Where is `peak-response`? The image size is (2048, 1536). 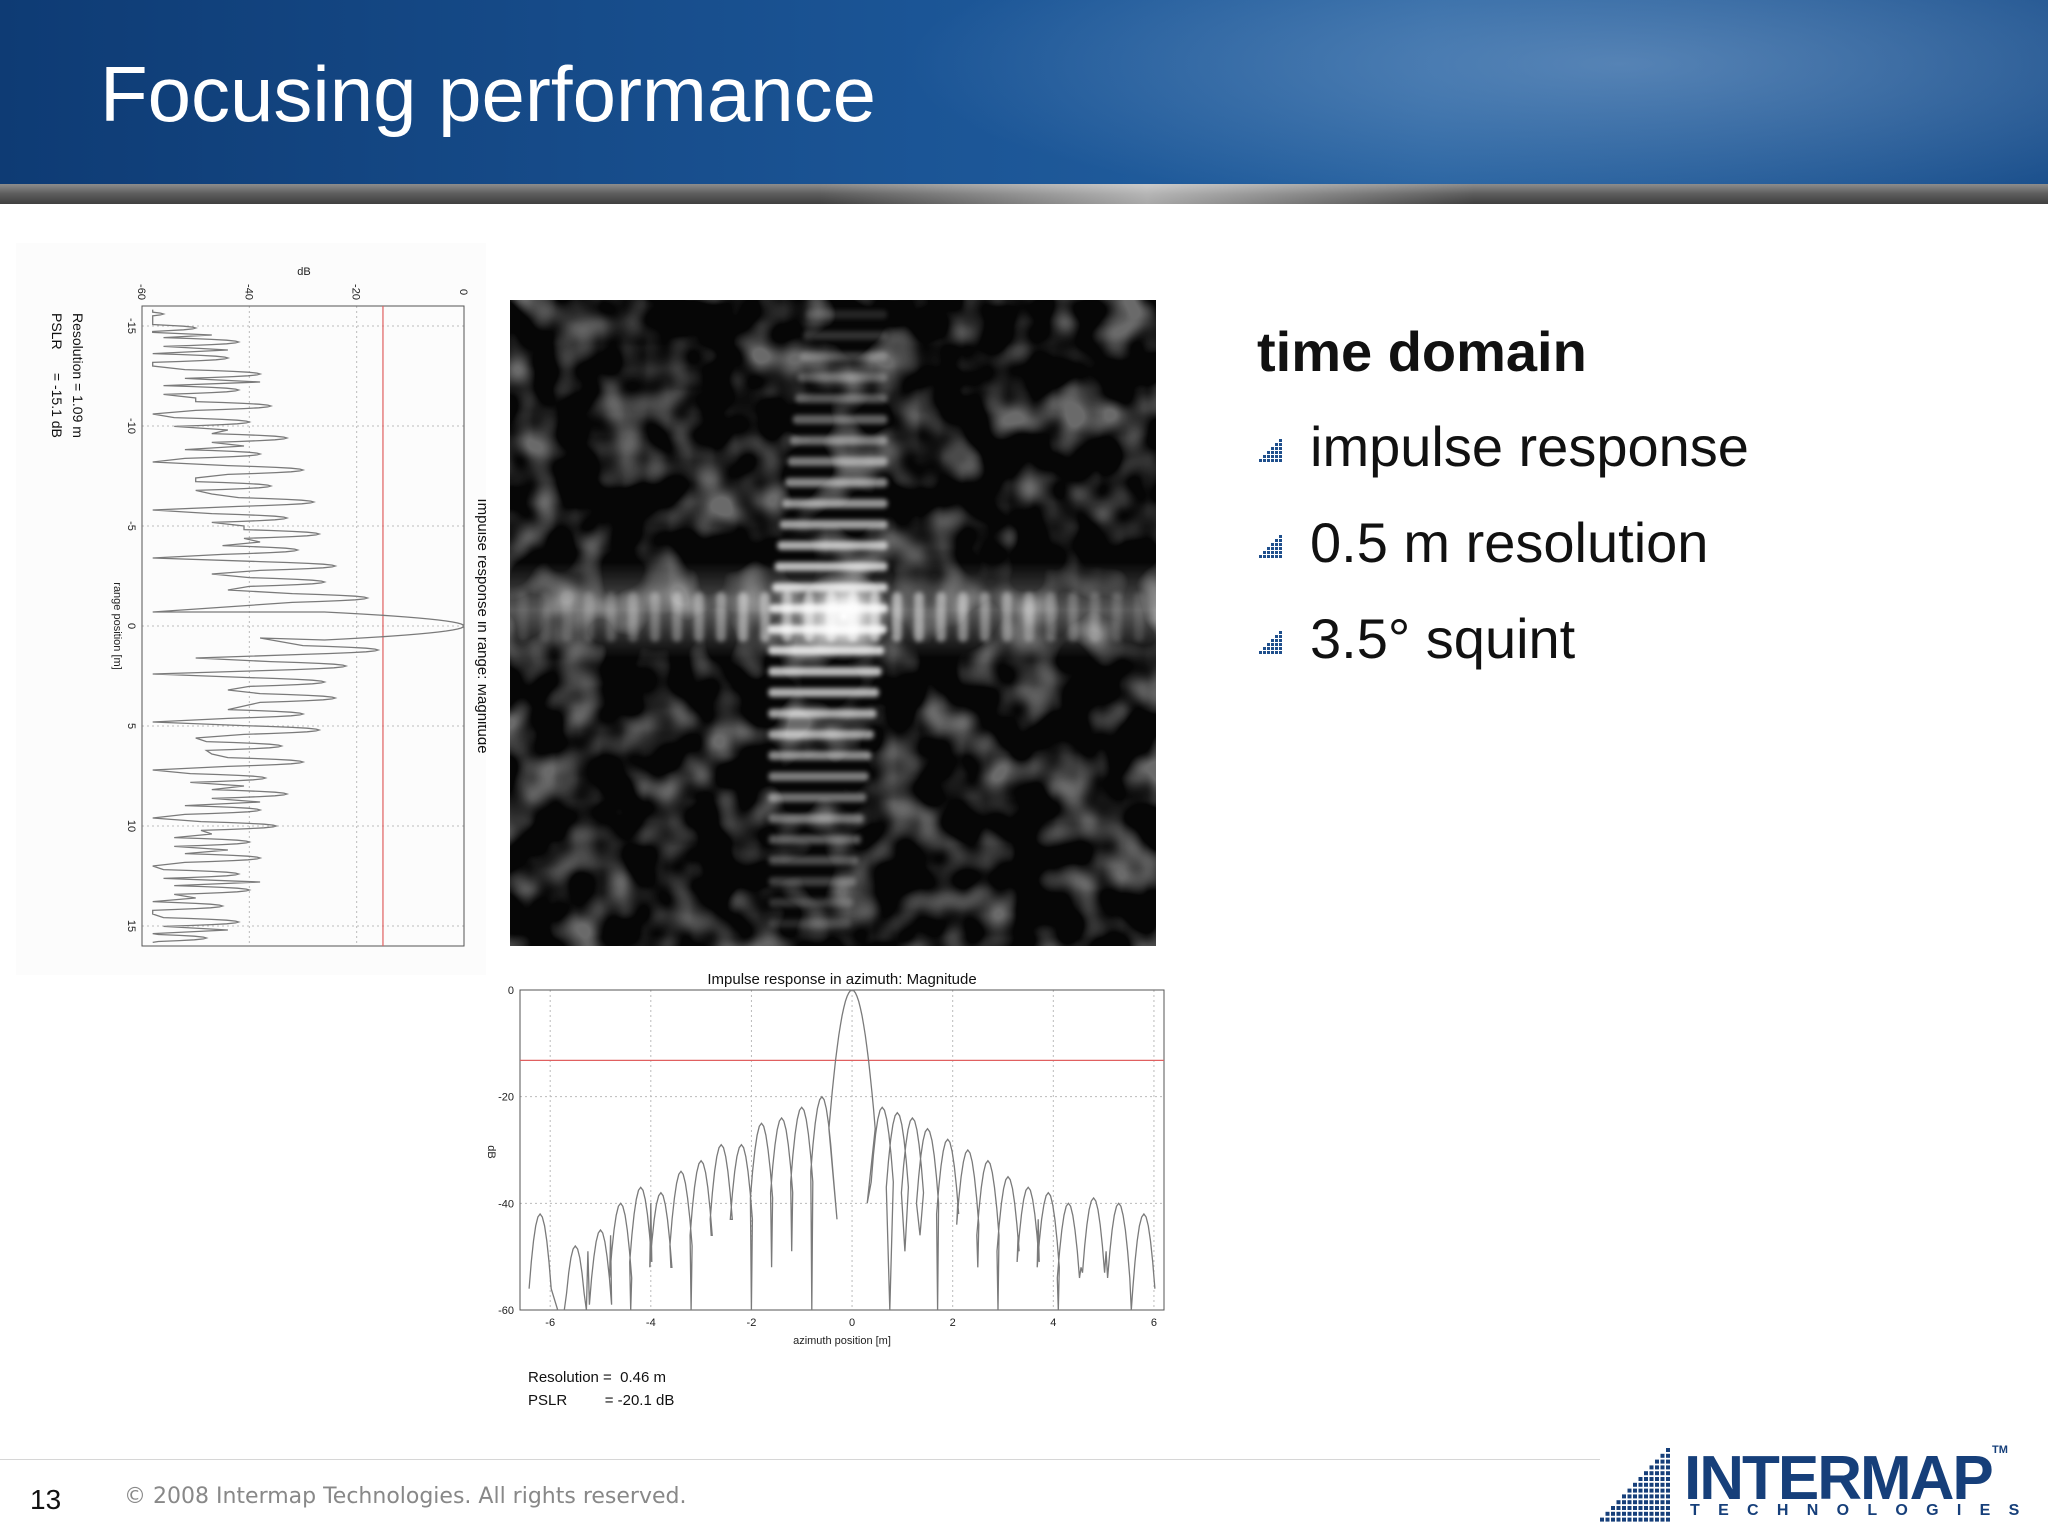 peak-response is located at coordinates (844, 616).